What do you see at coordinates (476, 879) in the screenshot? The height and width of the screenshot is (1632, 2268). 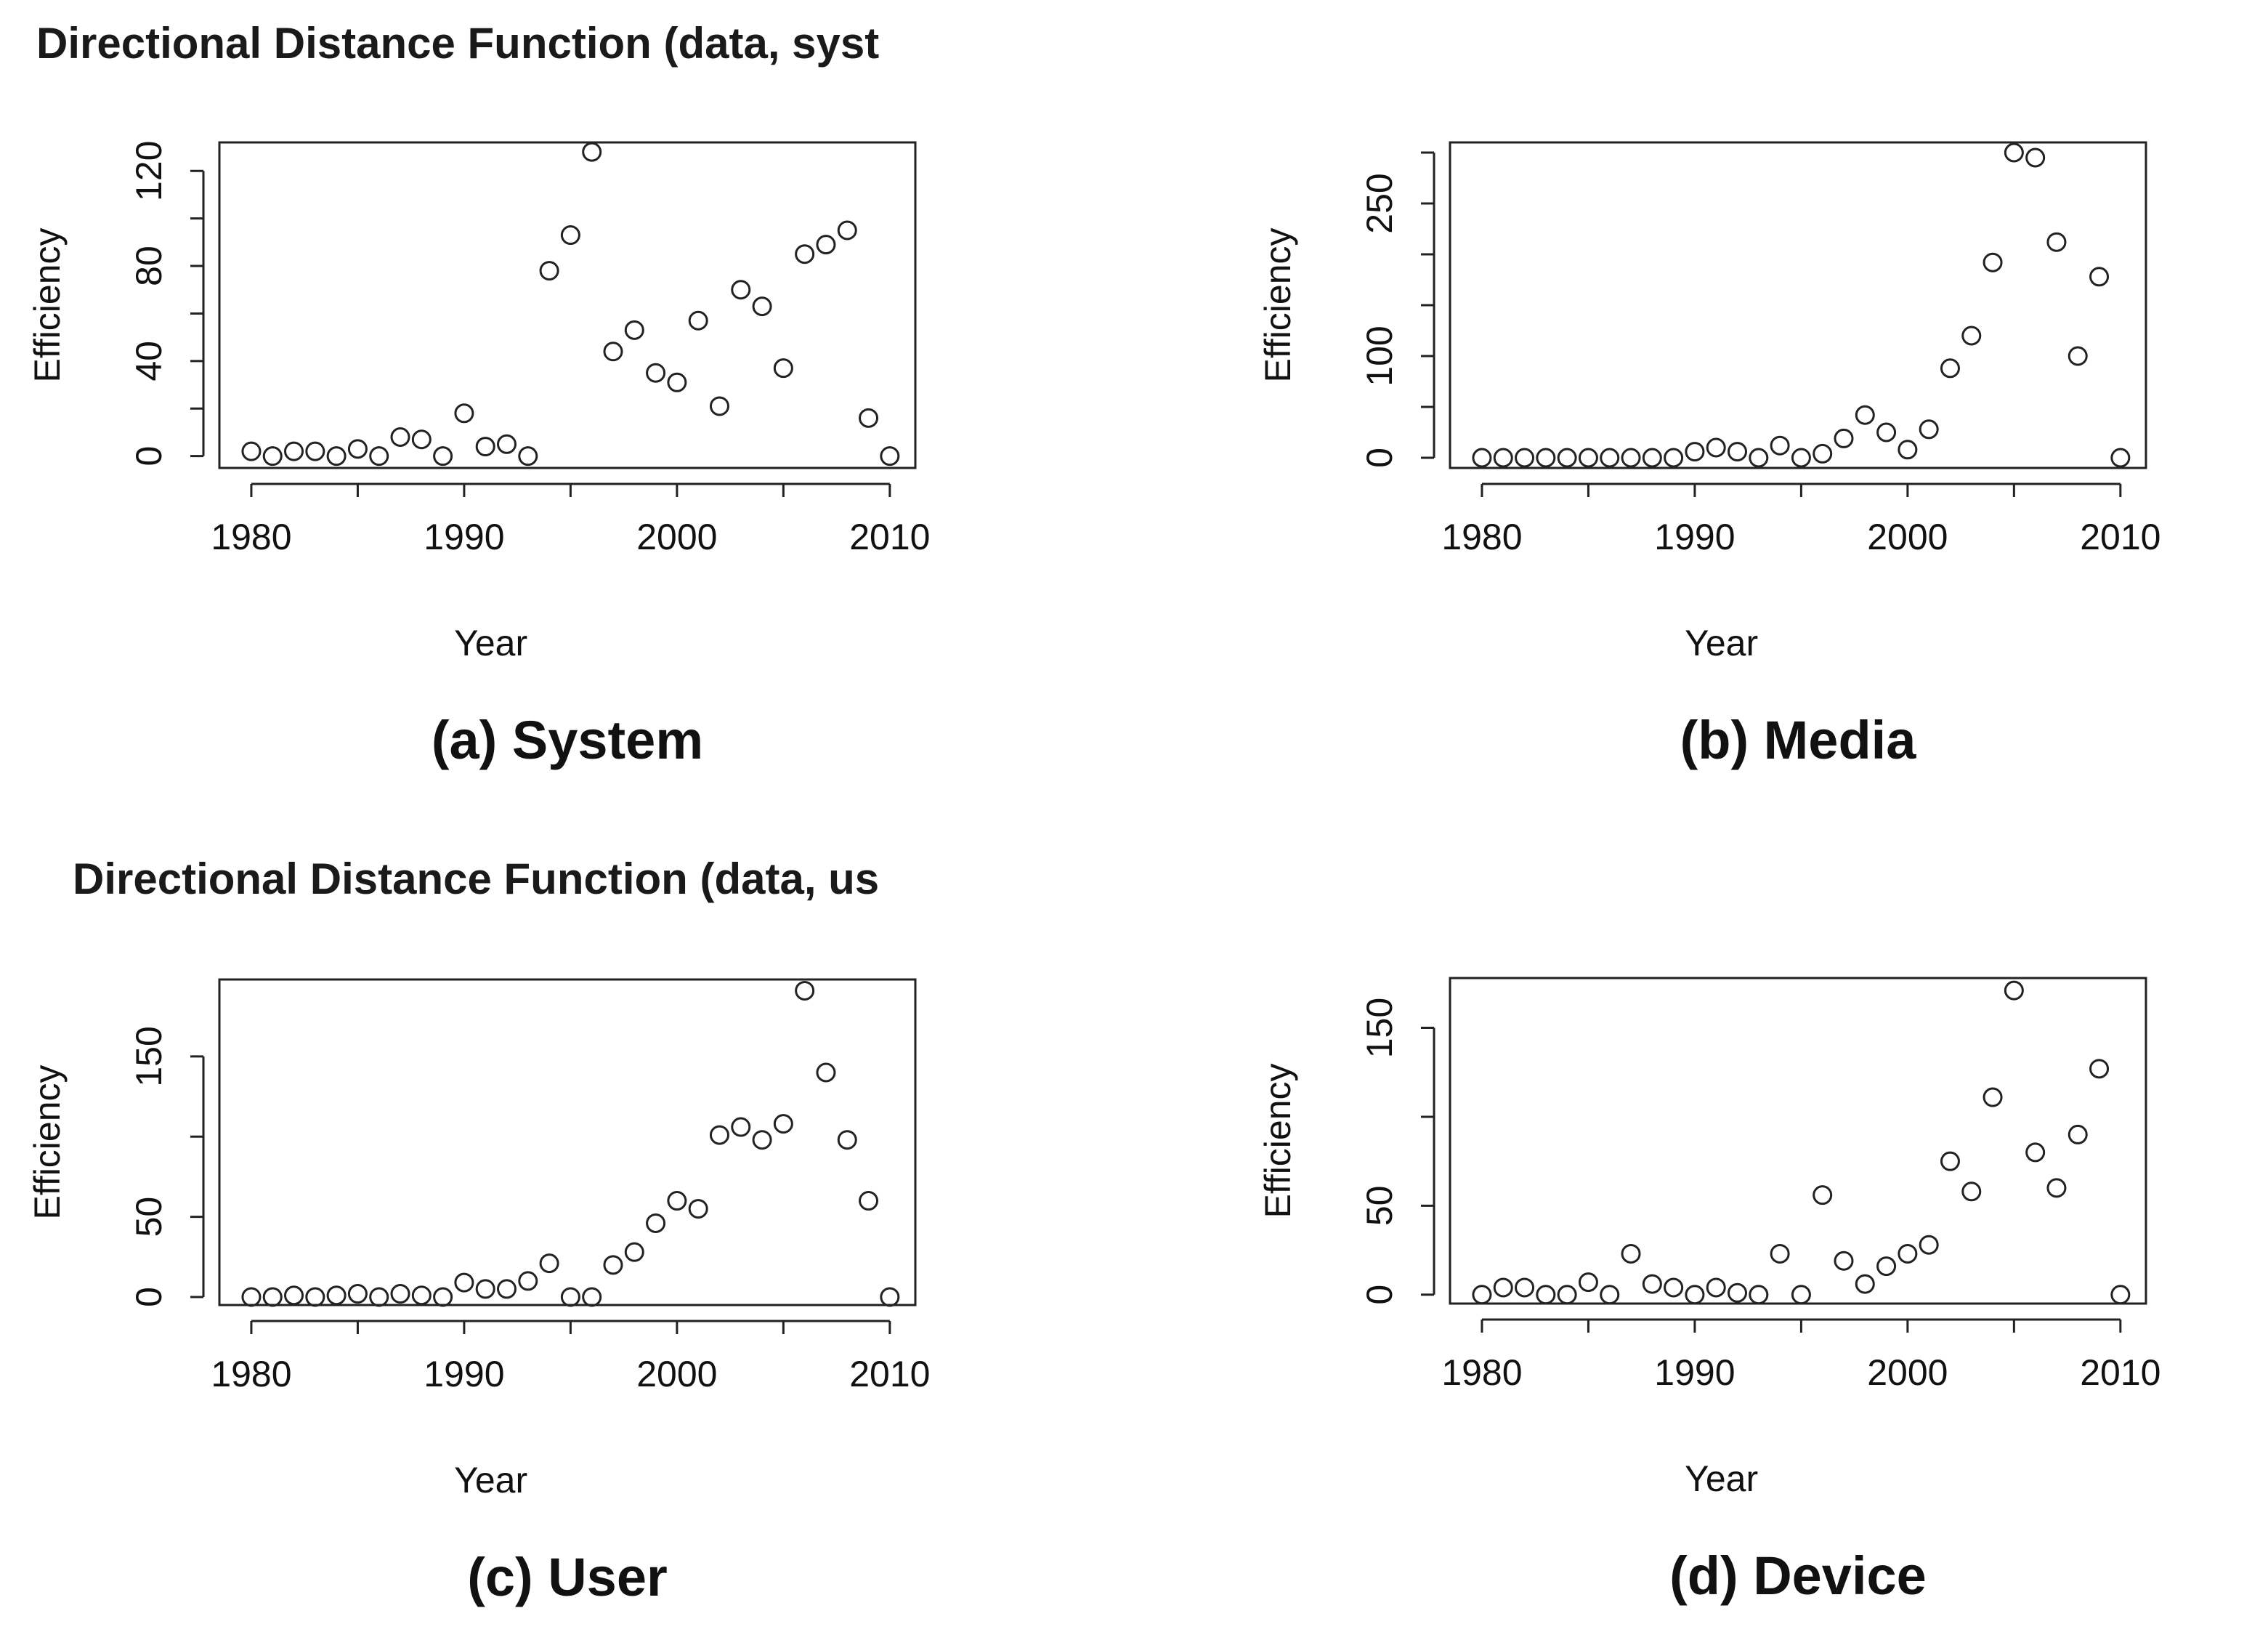 I see `chart-title-c: Directional Distance Function (data, us` at bounding box center [476, 879].